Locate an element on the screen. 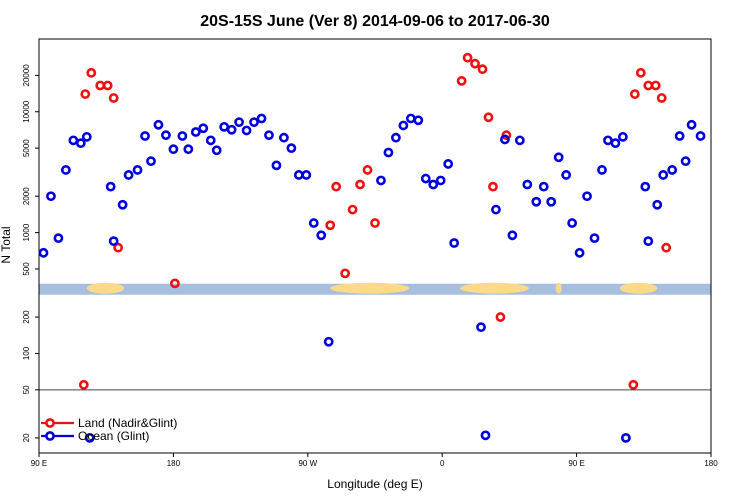 This screenshot has height=500, width=750. y-tick-label: 20 is located at coordinates (26, 437).